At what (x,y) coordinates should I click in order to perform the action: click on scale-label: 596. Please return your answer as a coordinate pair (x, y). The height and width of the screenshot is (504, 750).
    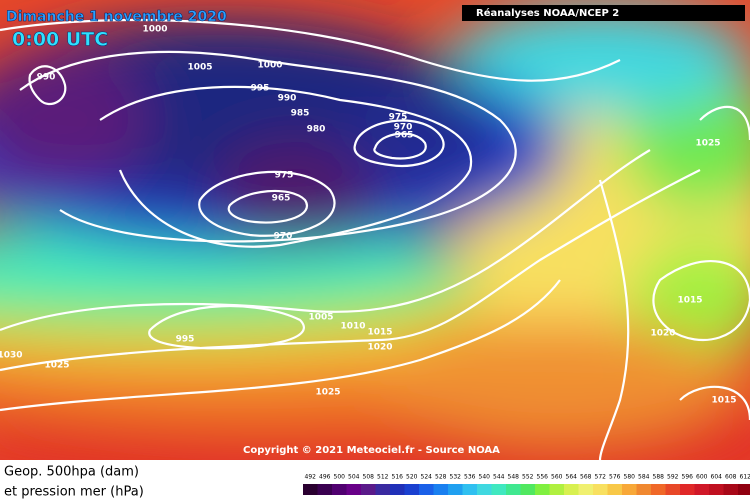
    Looking at the image, I should click on (688, 477).